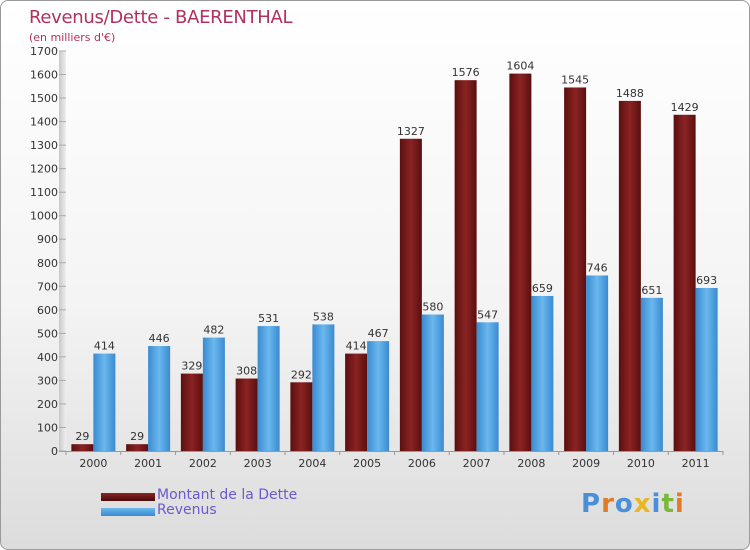  I want to click on data-label-debt-2008: 1604, so click(520, 66).